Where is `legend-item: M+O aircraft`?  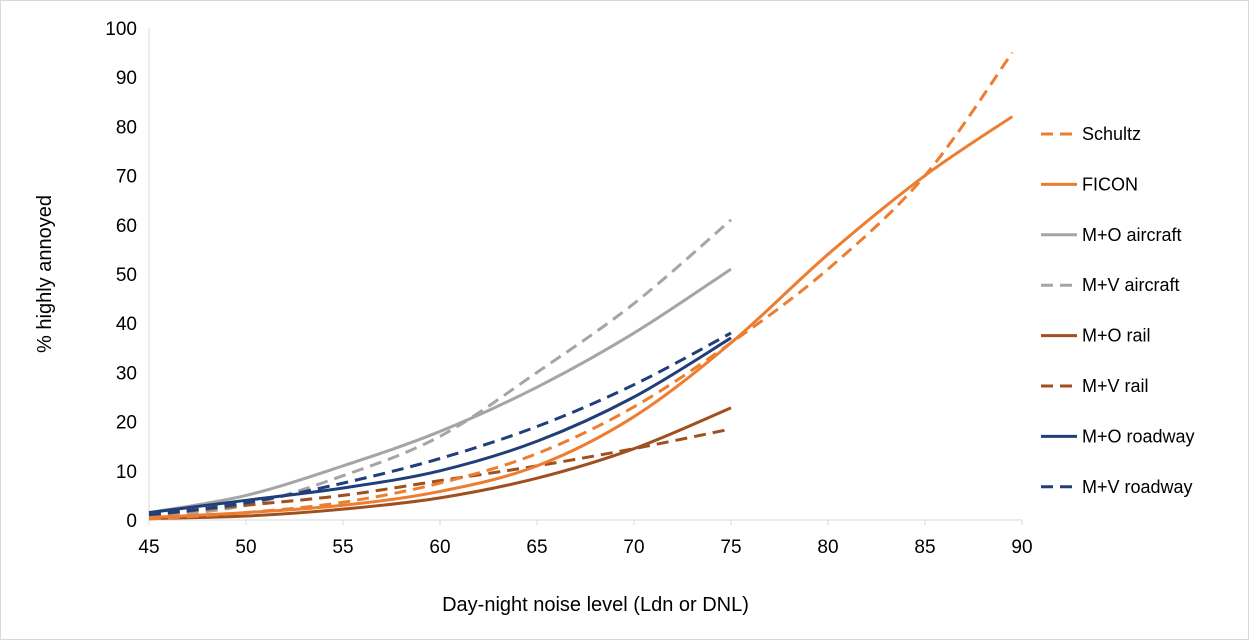 legend-item: M+O aircraft is located at coordinates (1111, 235).